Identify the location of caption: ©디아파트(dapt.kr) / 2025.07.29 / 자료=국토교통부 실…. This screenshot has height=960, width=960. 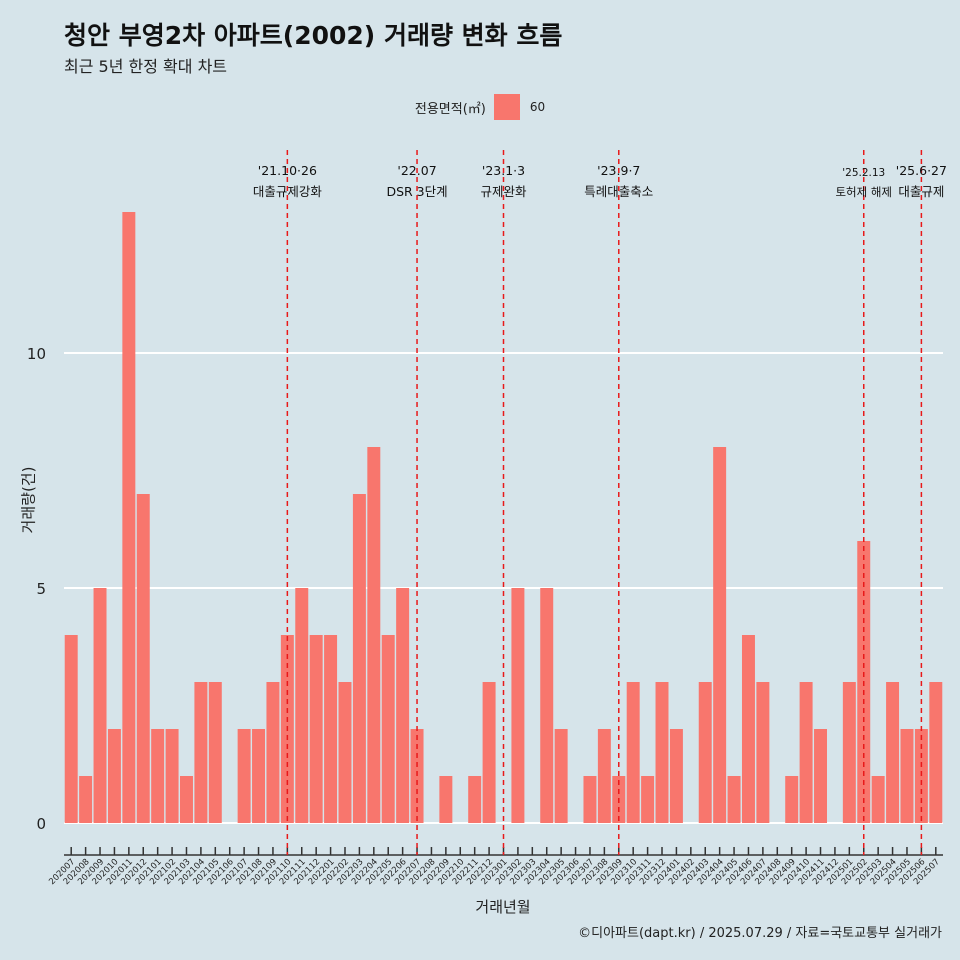
(760, 933).